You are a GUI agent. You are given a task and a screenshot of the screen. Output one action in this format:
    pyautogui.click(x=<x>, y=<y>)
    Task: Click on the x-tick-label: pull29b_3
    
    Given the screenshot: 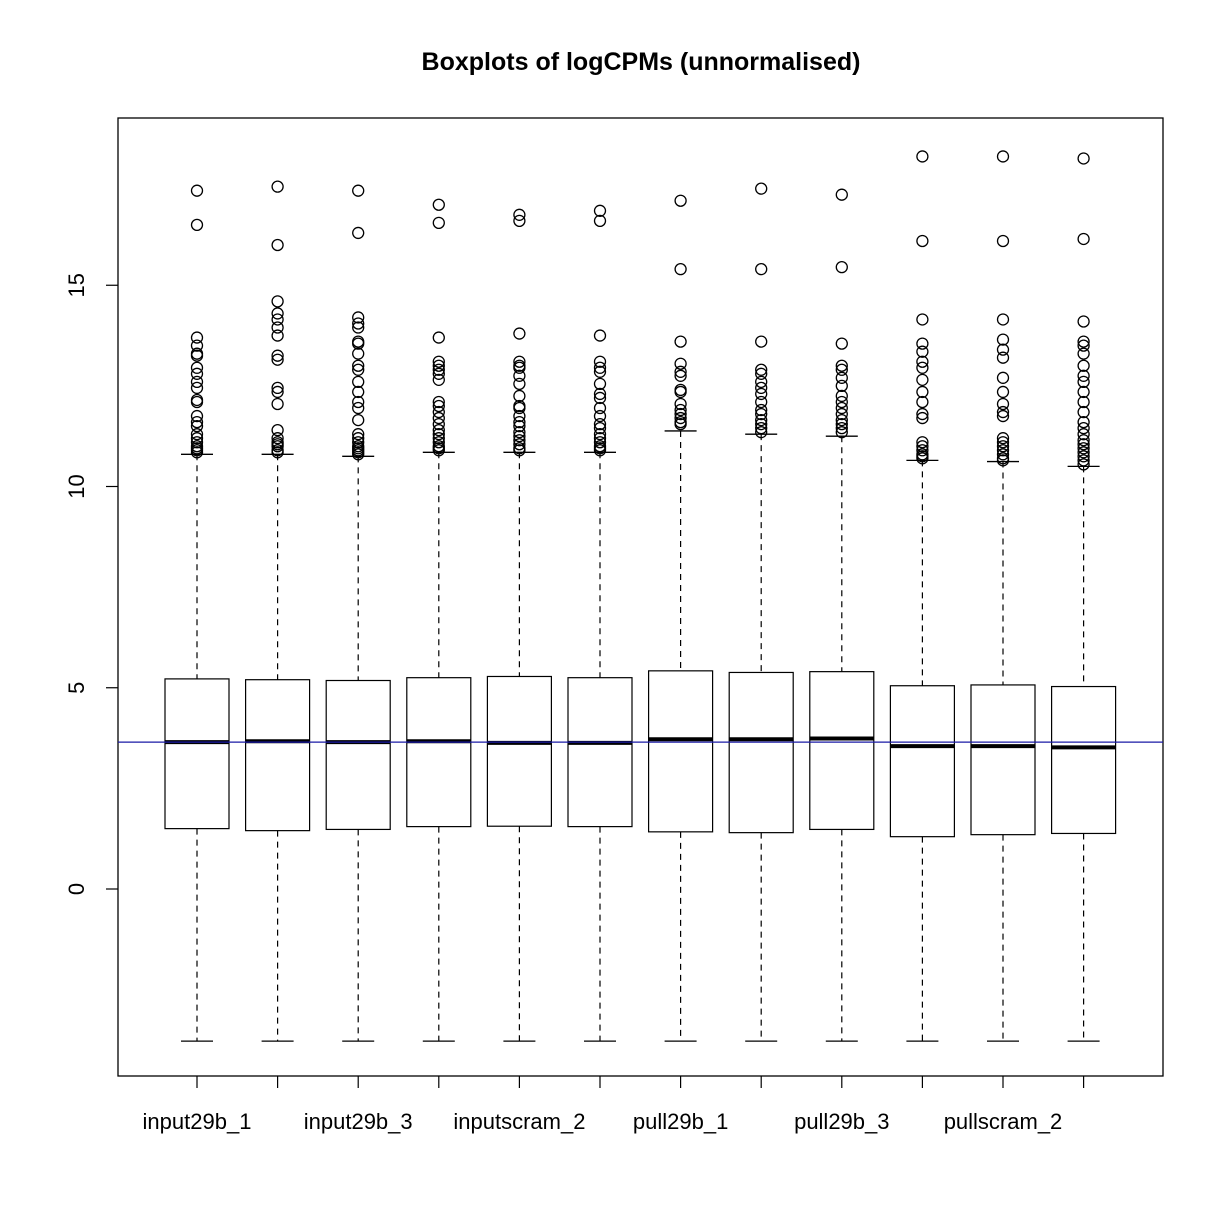 What is the action you would take?
    pyautogui.click(x=841, y=1121)
    